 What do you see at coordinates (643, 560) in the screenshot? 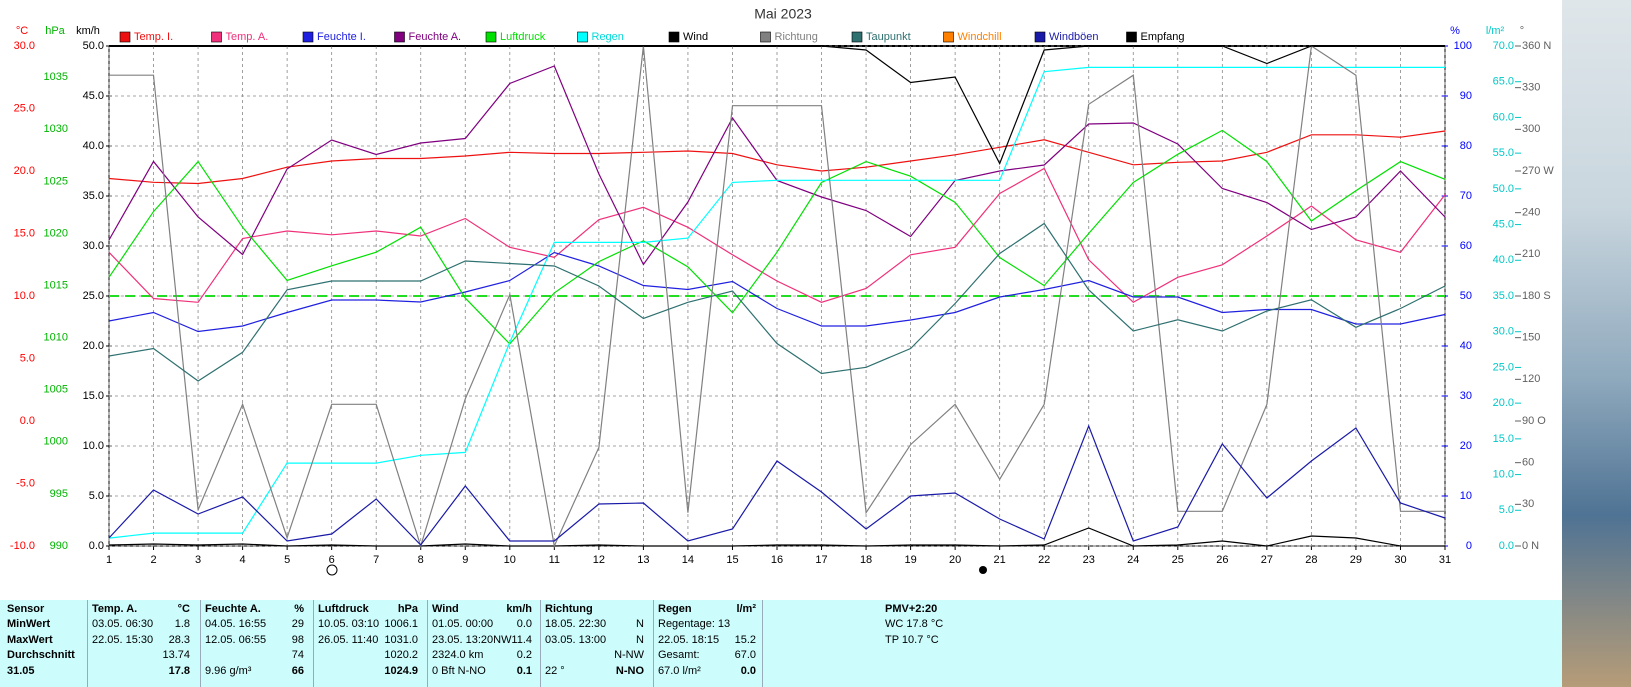
I see `x-tick-label: 13` at bounding box center [643, 560].